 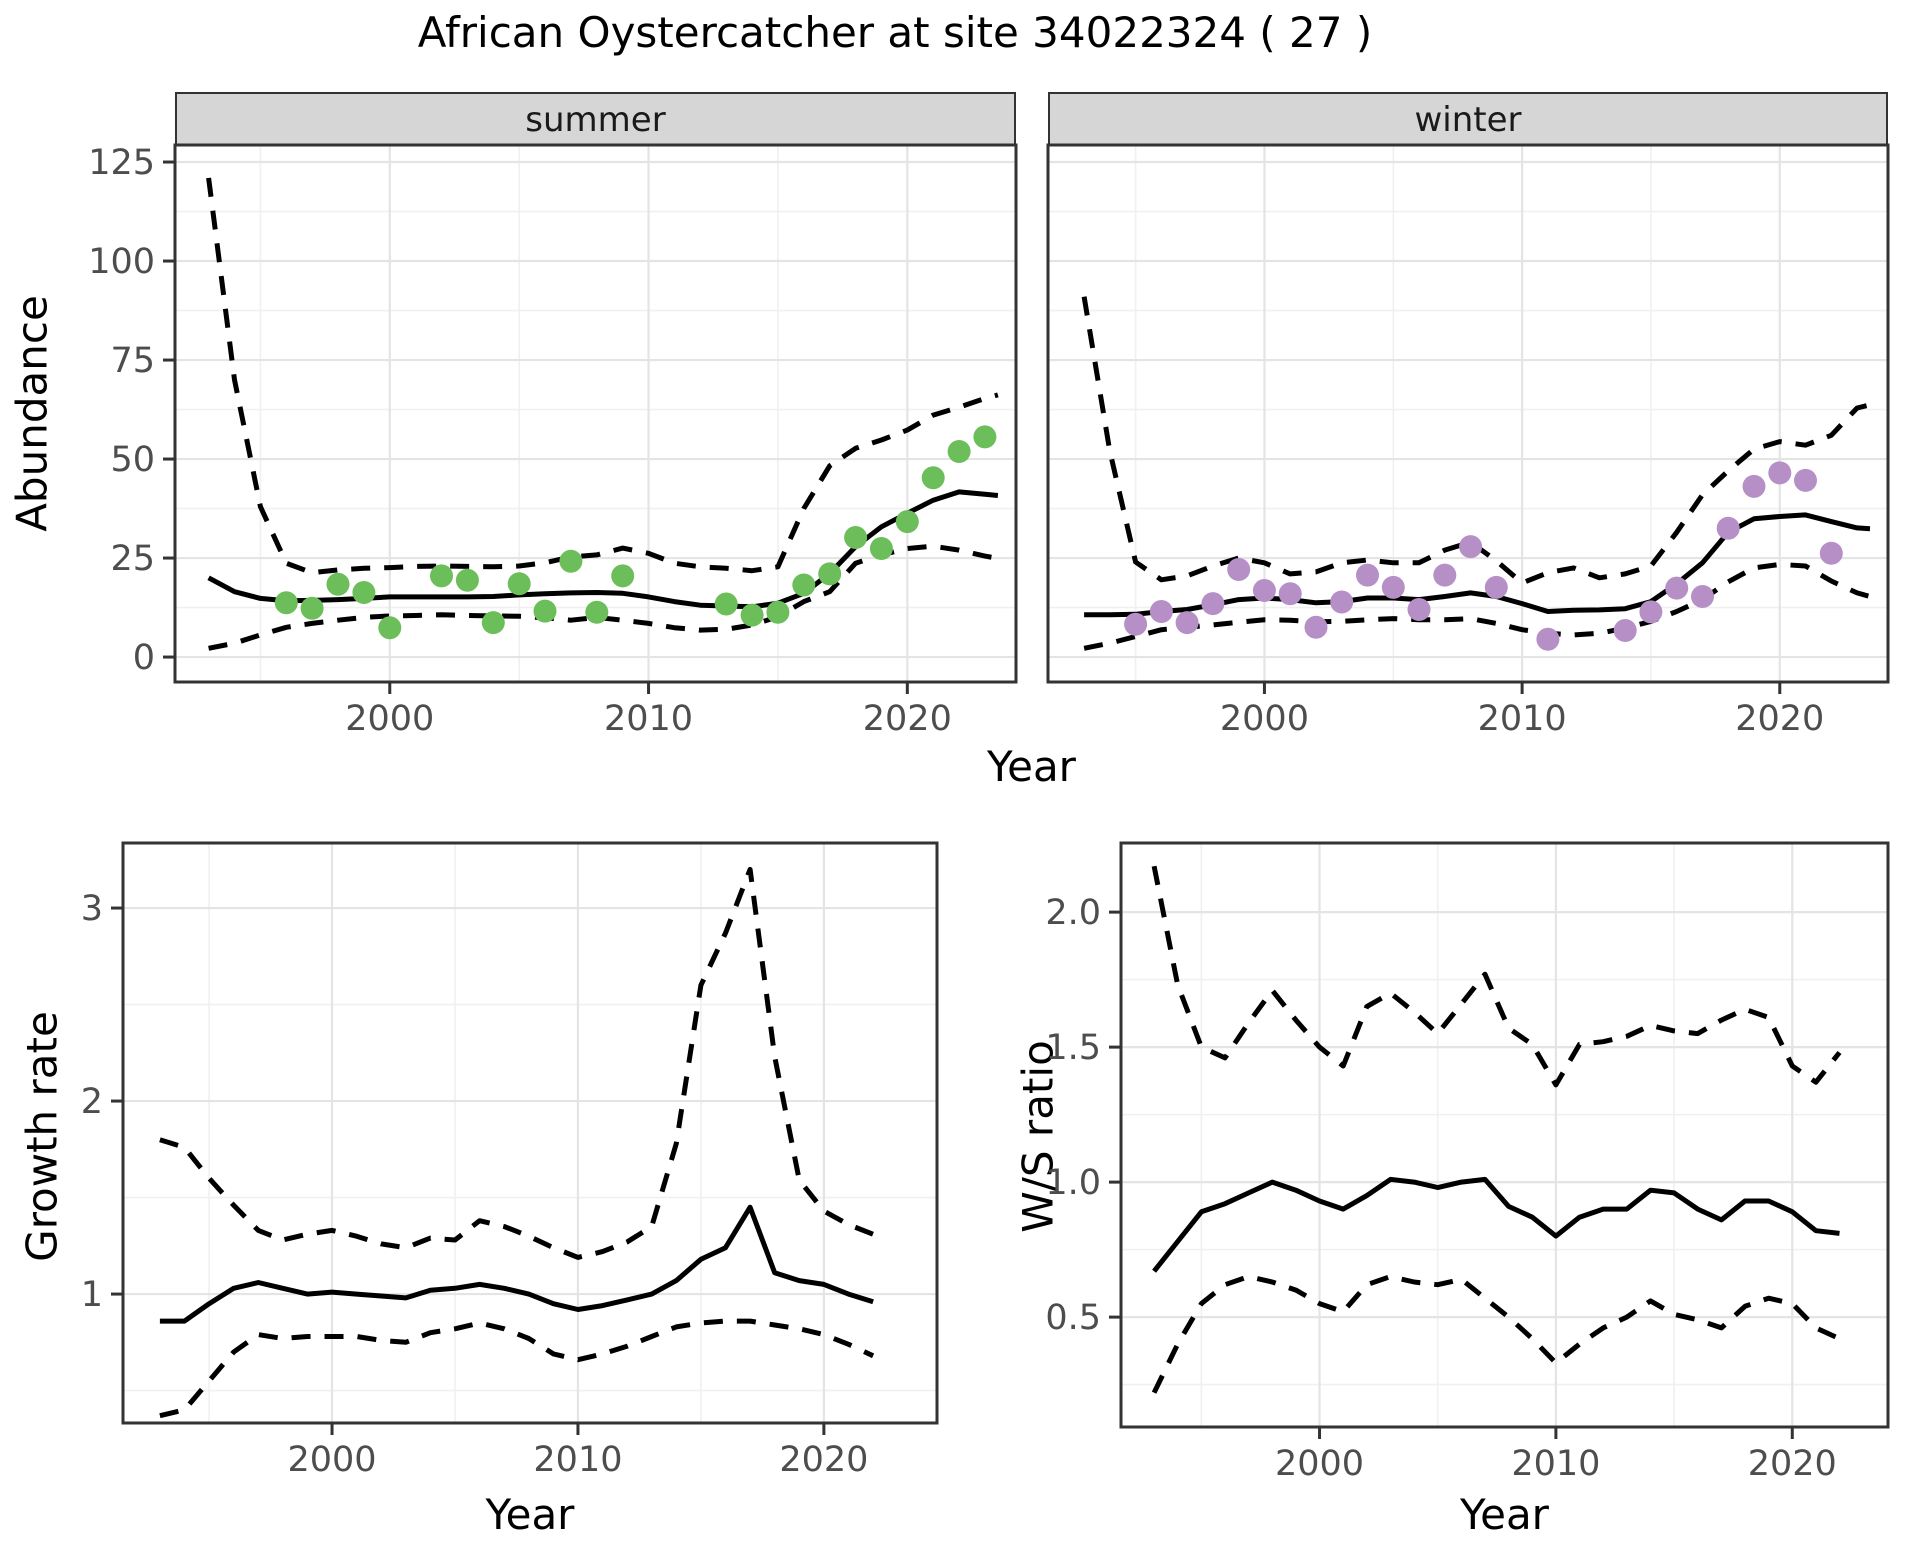 I want to click on series-upper-ci-growth-rate, so click(x=517, y=1063).